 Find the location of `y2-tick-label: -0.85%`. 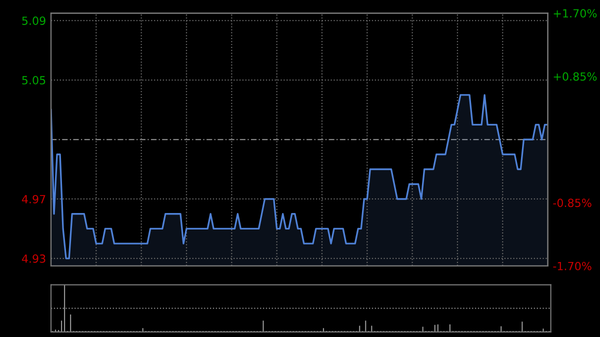

y2-tick-label: -0.85% is located at coordinates (572, 203).